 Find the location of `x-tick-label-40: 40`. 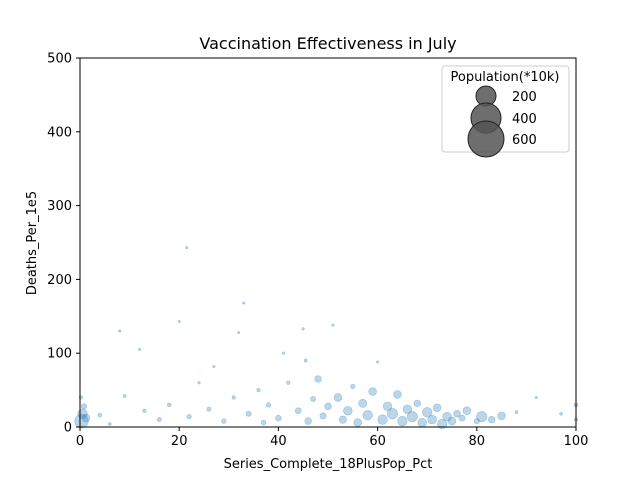

x-tick-label-40: 40 is located at coordinates (278, 441).